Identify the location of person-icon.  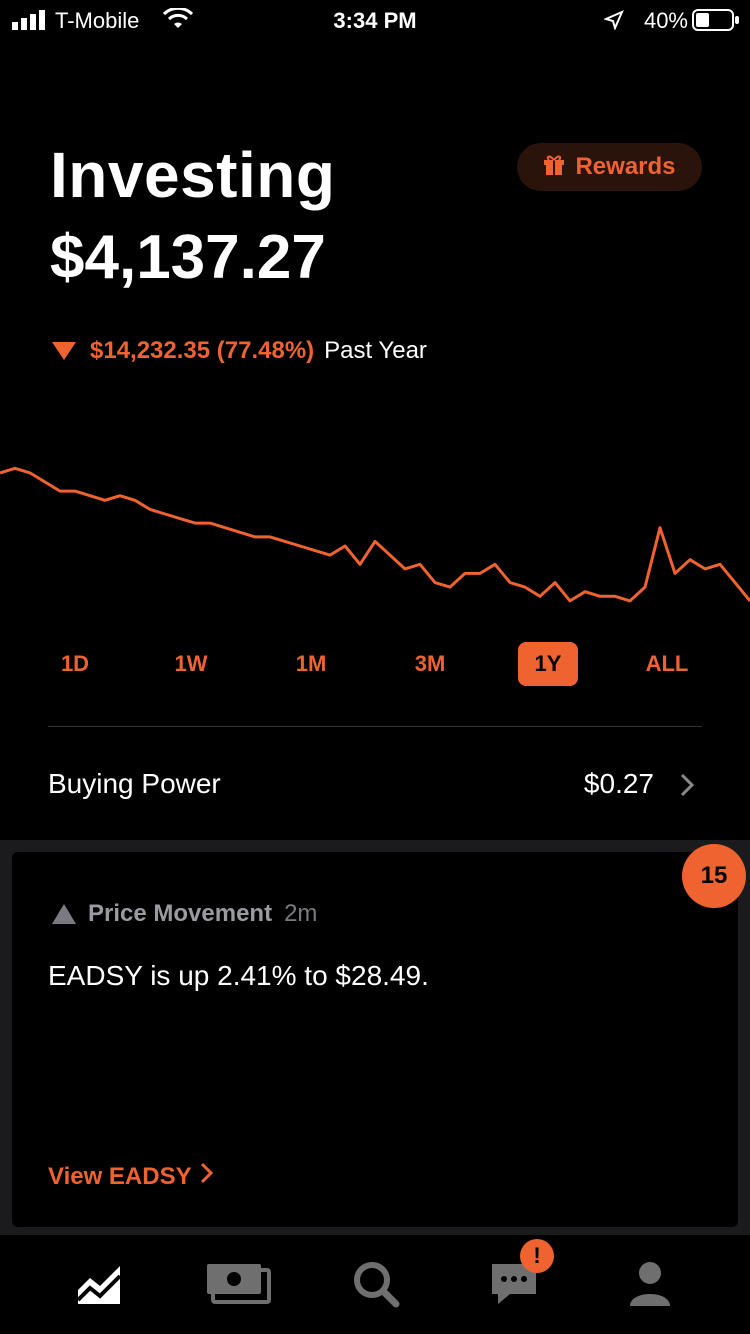
(650, 1286).